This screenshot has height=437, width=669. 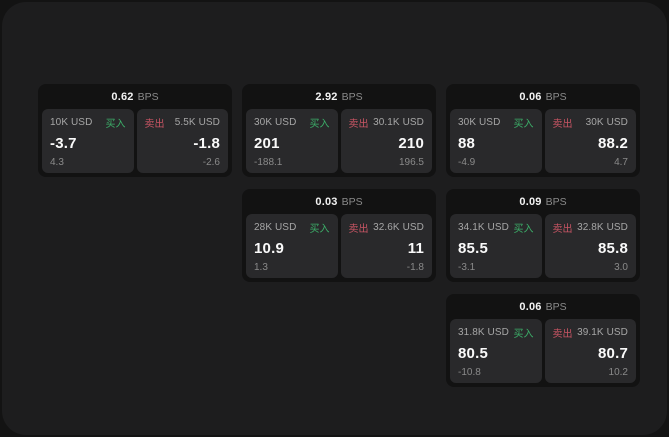 What do you see at coordinates (182, 141) in the screenshot?
I see `sell-panel: 卖出 5.5K USD -1.8 -2.6` at bounding box center [182, 141].